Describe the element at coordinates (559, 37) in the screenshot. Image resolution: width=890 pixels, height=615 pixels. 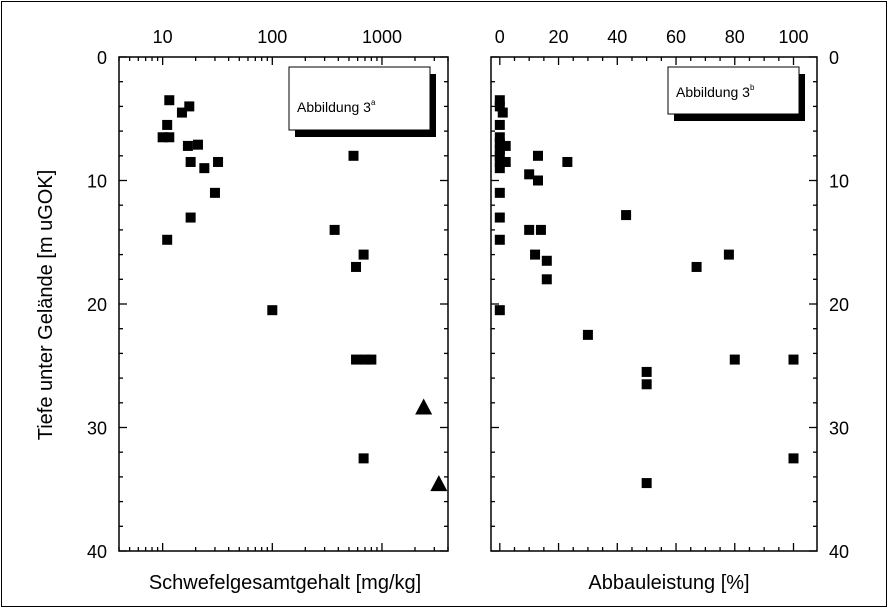
I see `x-tick-label: 20` at that location.